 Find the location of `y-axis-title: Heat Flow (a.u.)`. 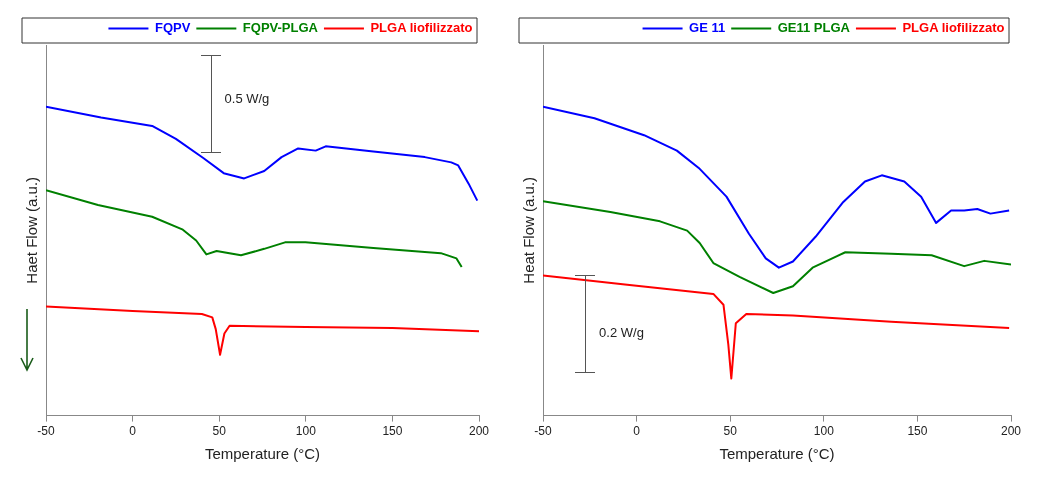

y-axis-title: Heat Flow (a.u.) is located at coordinates (529, 230).